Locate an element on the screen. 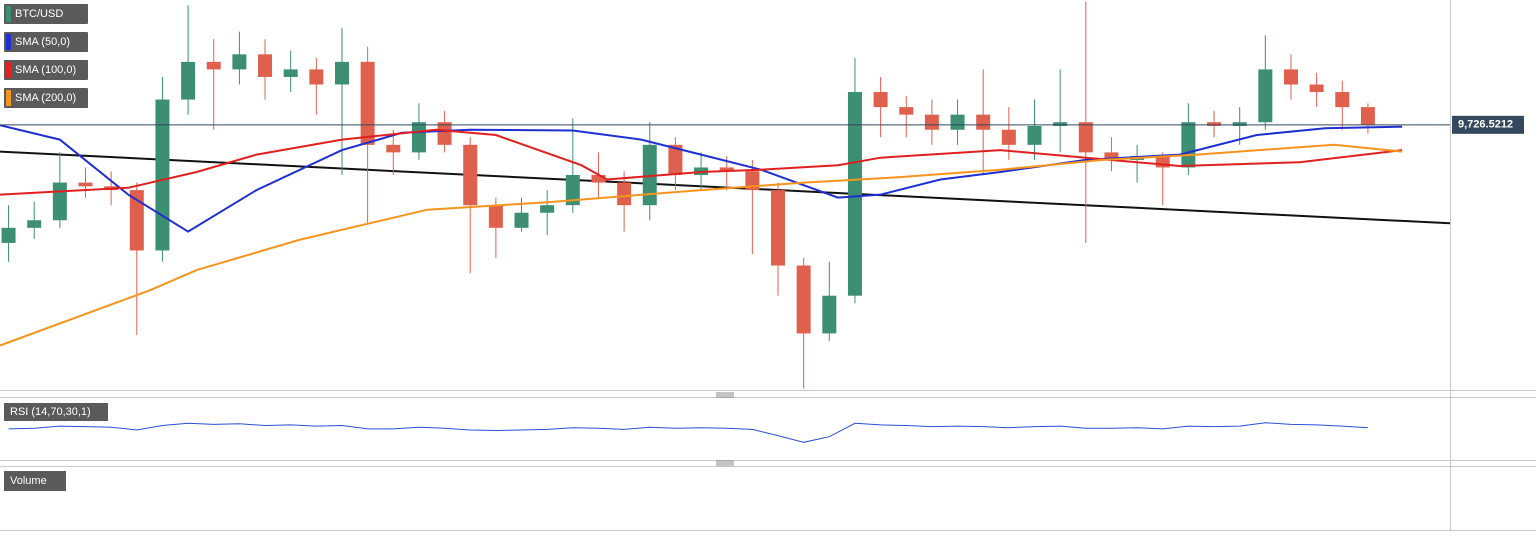 This screenshot has height=553, width=1536. volume-label-box is located at coordinates (35, 481).